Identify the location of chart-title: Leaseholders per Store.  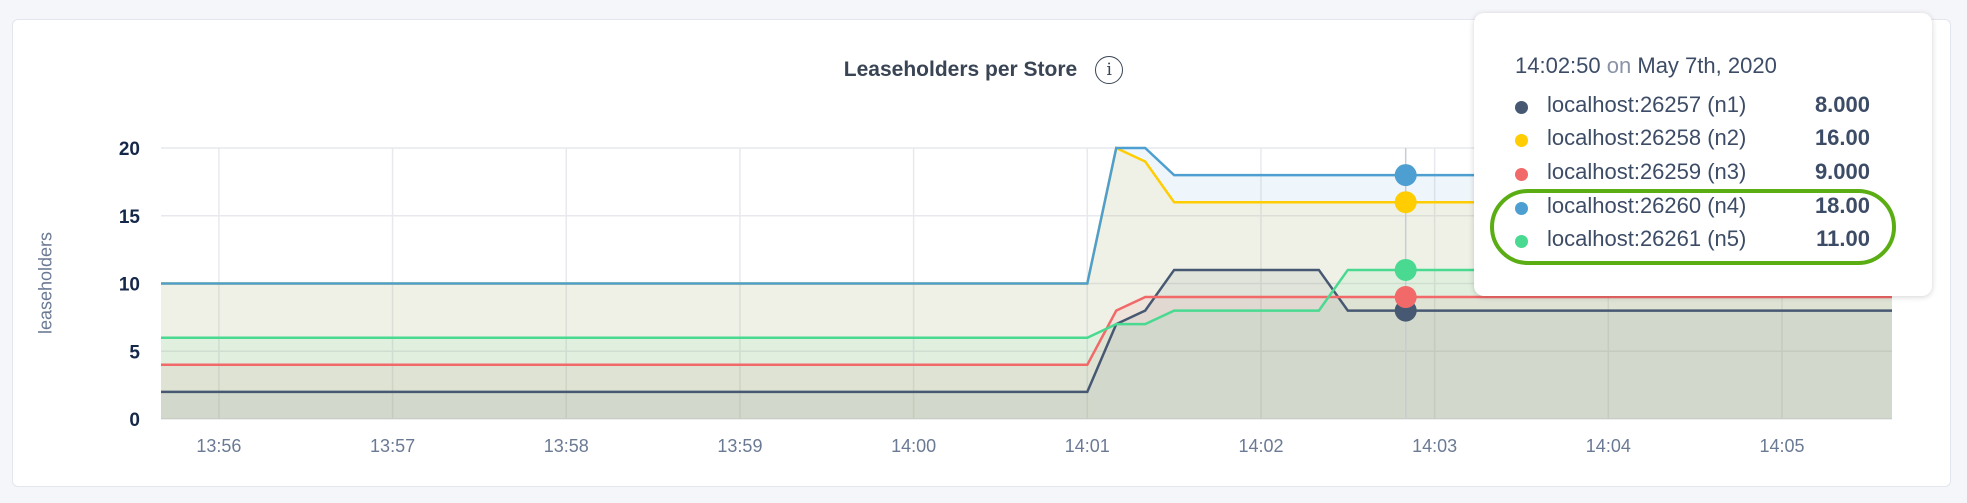
(960, 69).